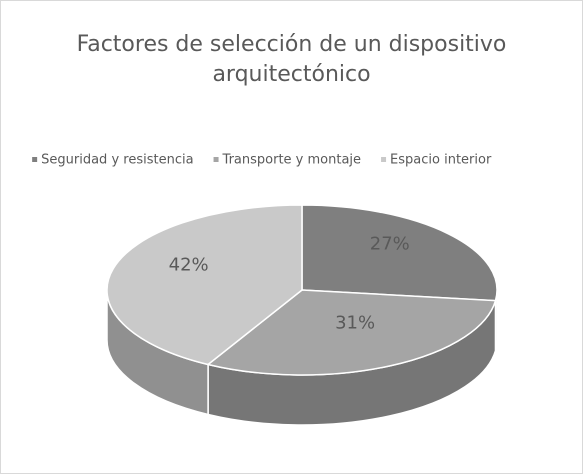  What do you see at coordinates (355, 322) in the screenshot?
I see `data-label: 31%` at bounding box center [355, 322].